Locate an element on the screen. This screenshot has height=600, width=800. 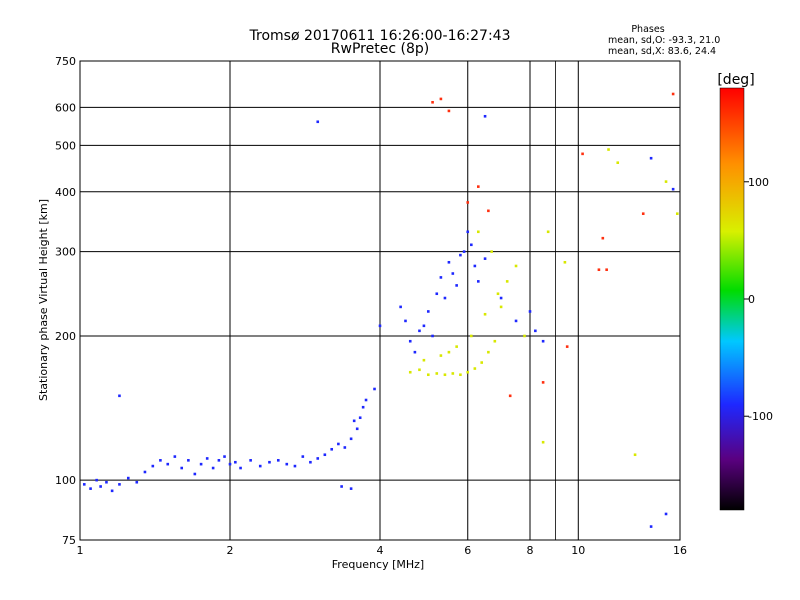
phases-heading: Phases is located at coordinates (647, 29).